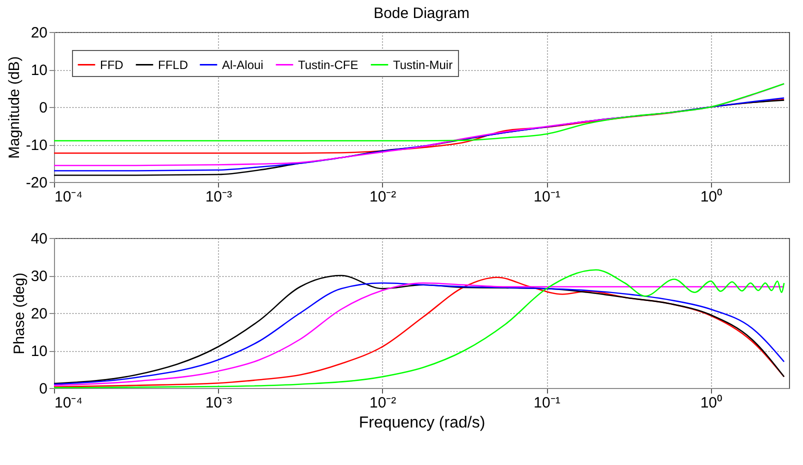 The width and height of the screenshot is (803, 465). I want to click on legend-label: Tustin-Muir, so click(423, 65).